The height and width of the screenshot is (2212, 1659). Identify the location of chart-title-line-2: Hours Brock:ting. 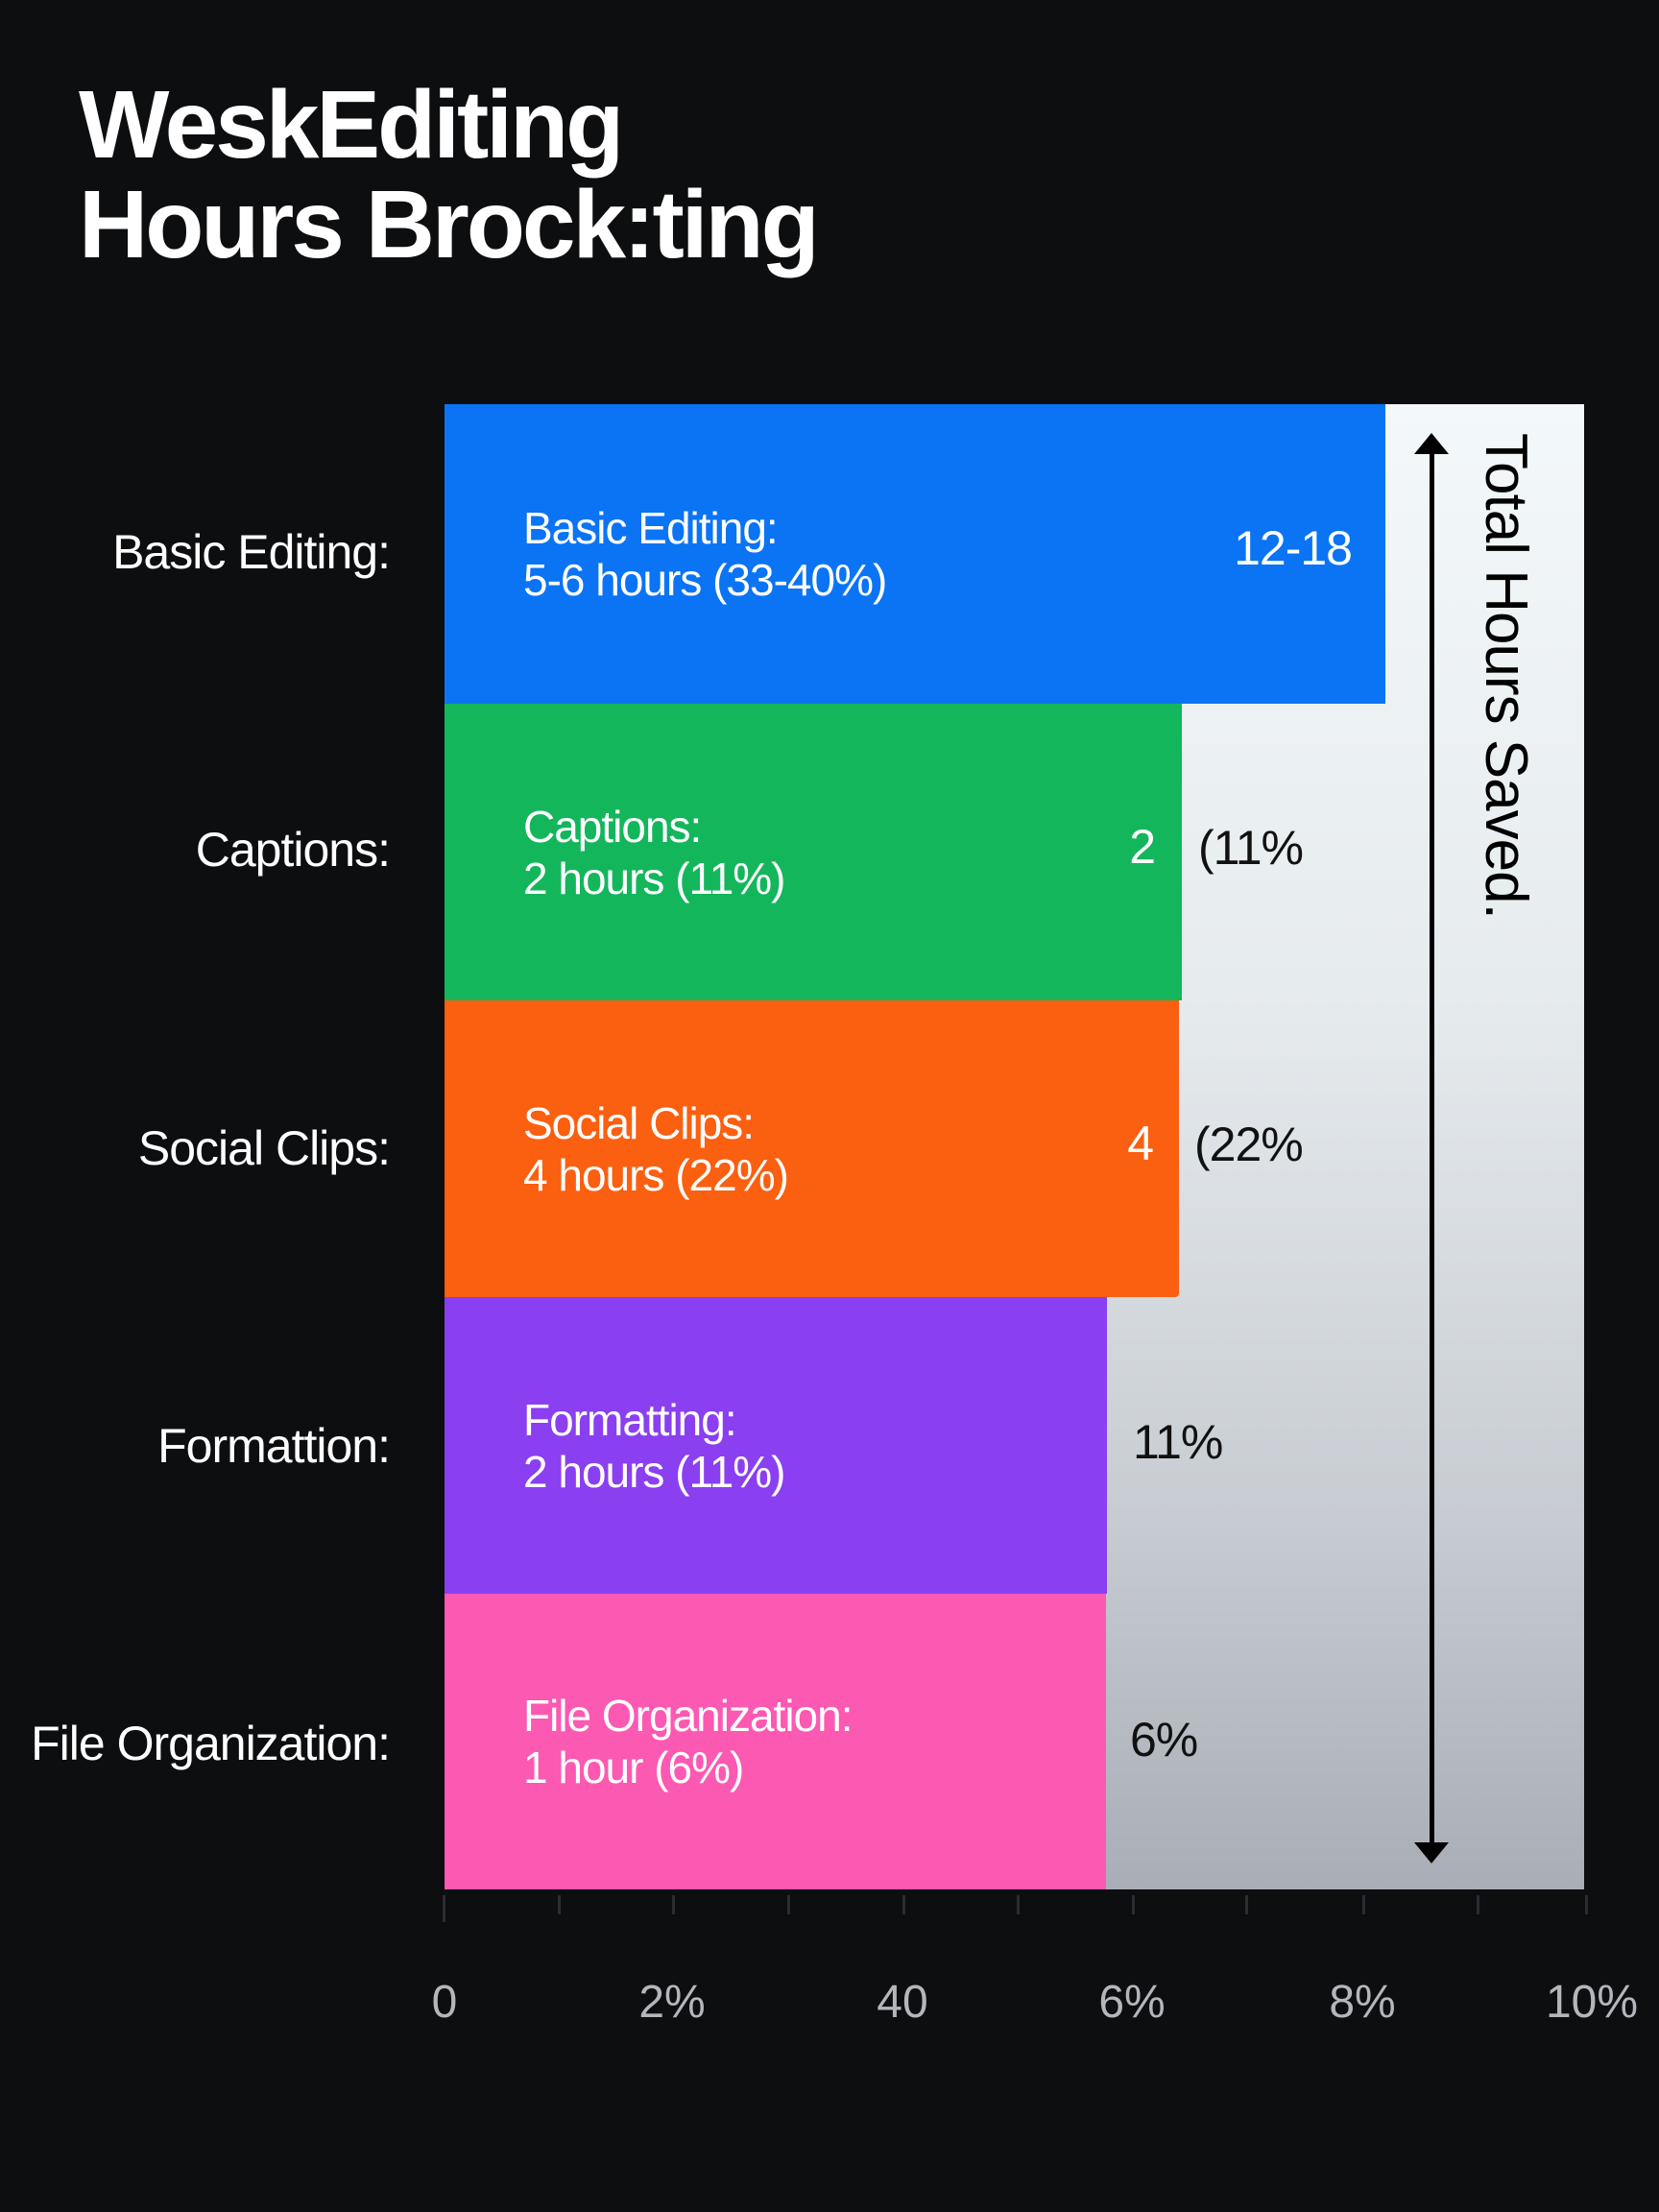
(450, 224).